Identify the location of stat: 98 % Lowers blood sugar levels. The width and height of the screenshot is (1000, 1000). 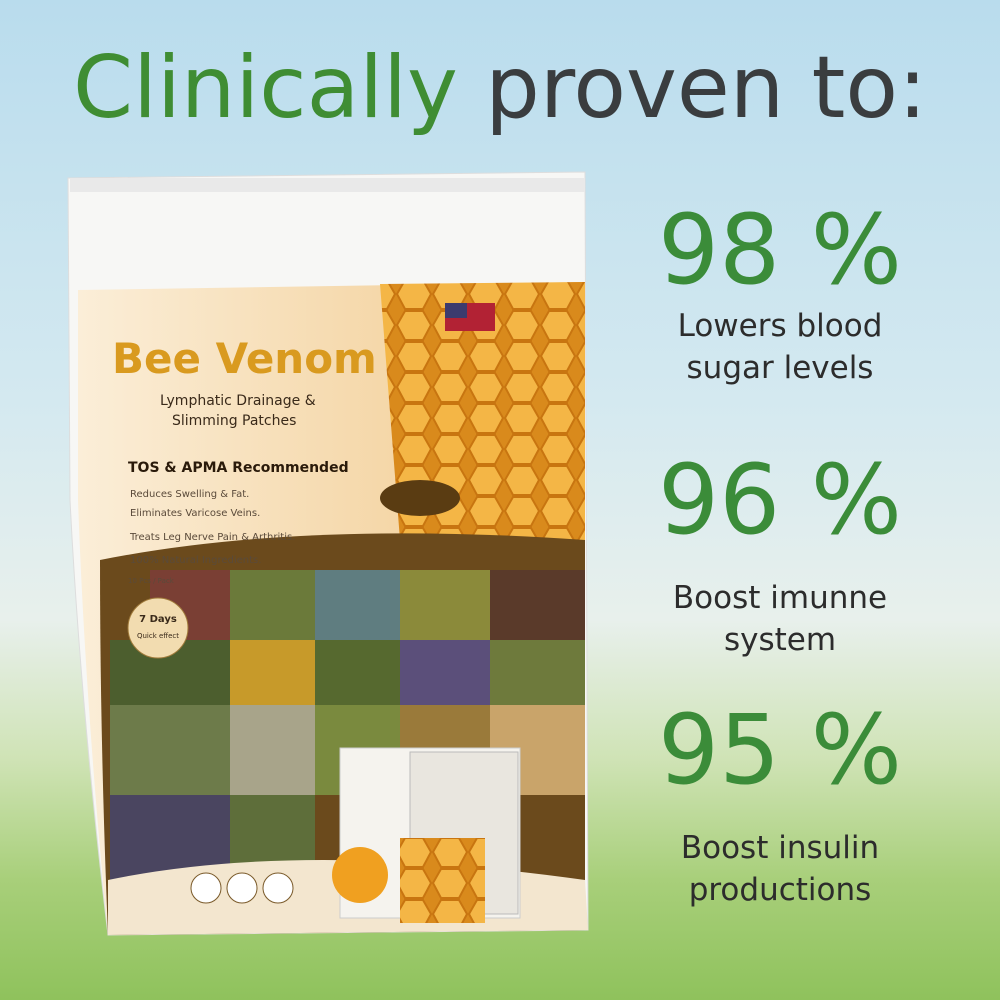
(780, 292).